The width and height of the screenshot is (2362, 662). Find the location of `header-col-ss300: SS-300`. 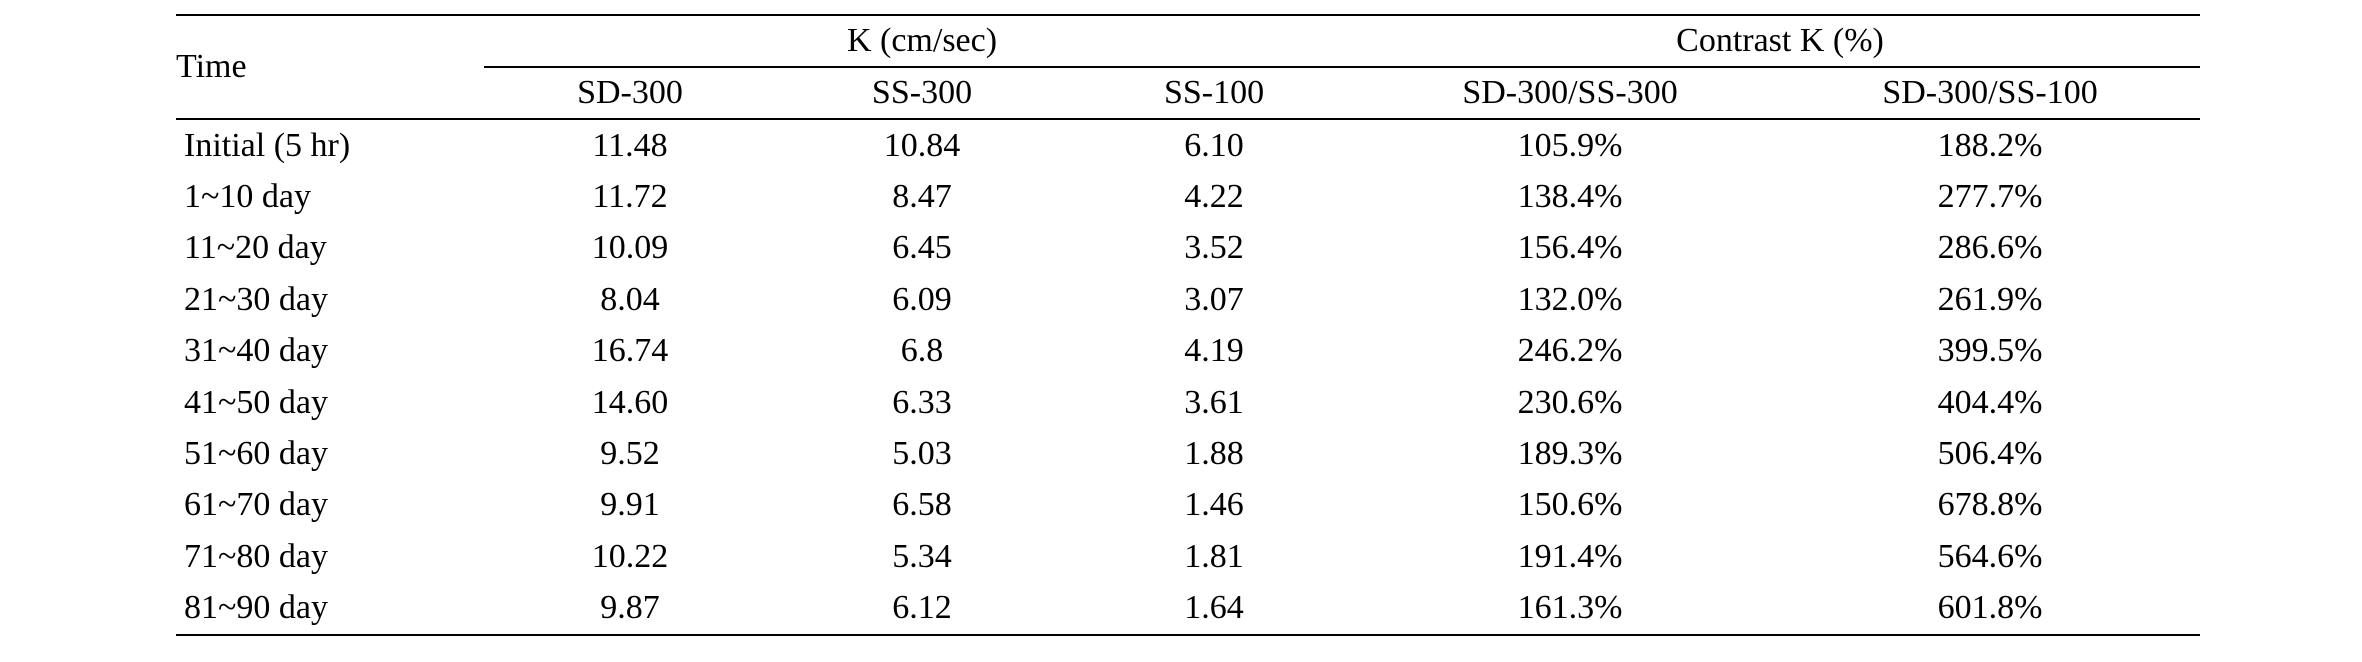

header-col-ss300: SS-300 is located at coordinates (922, 93).